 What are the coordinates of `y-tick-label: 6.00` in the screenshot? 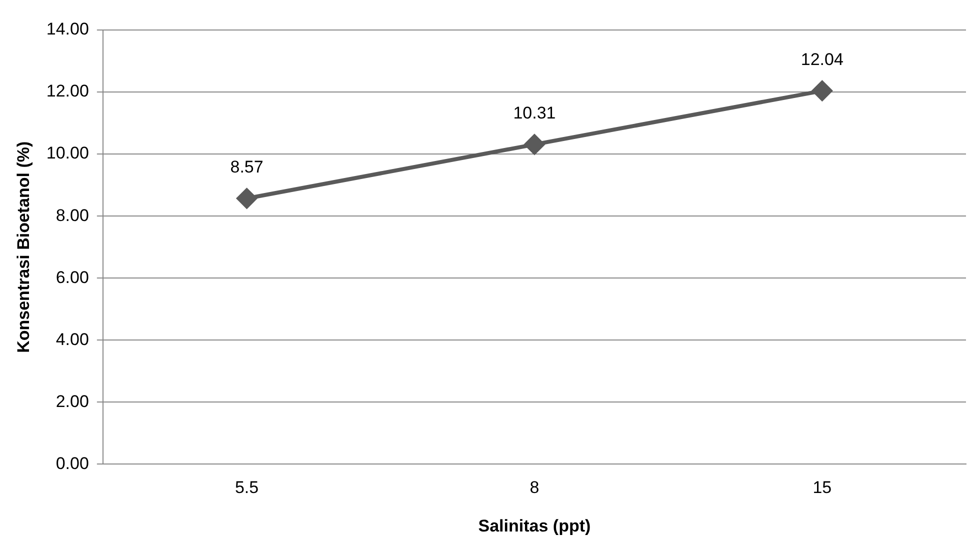 It's located at (72, 277).